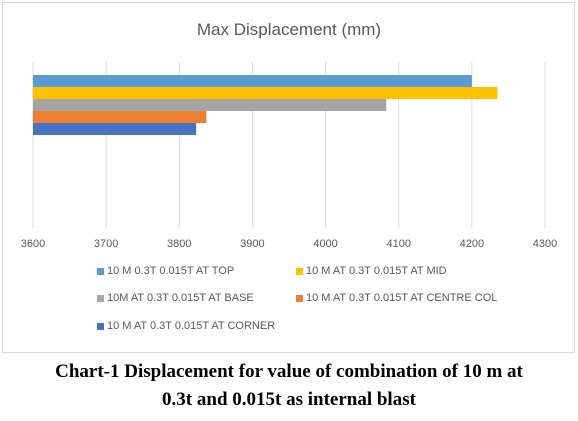  I want to click on legend-item: 10 M AT 0.3T 0.015T AT CORNER, so click(186, 326).